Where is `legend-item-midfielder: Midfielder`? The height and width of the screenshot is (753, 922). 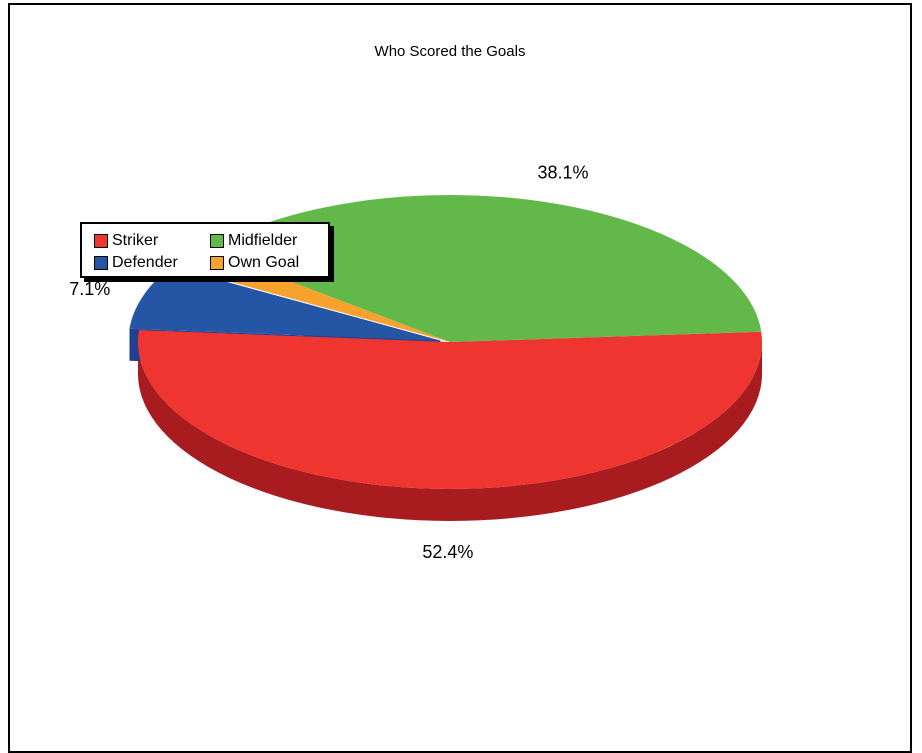 legend-item-midfielder: Midfielder is located at coordinates (274, 241).